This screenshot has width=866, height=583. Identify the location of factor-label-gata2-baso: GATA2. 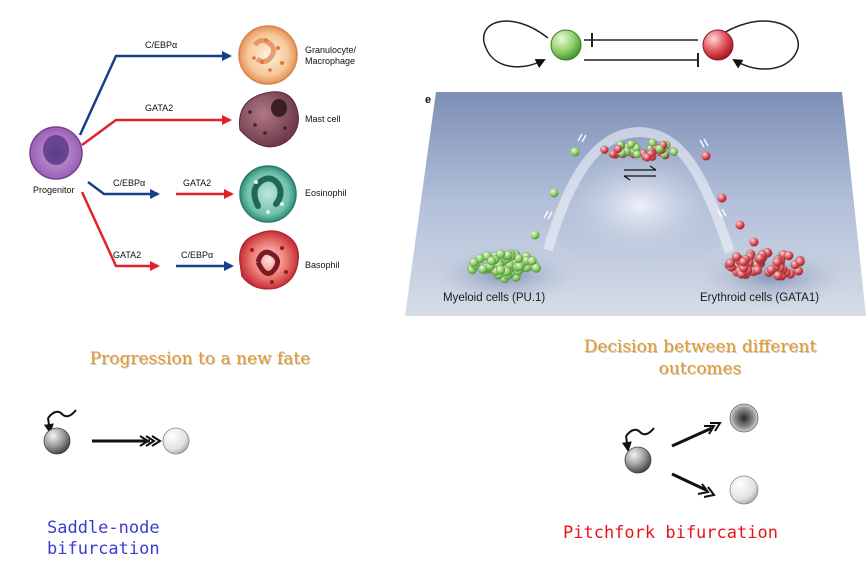
(127, 255).